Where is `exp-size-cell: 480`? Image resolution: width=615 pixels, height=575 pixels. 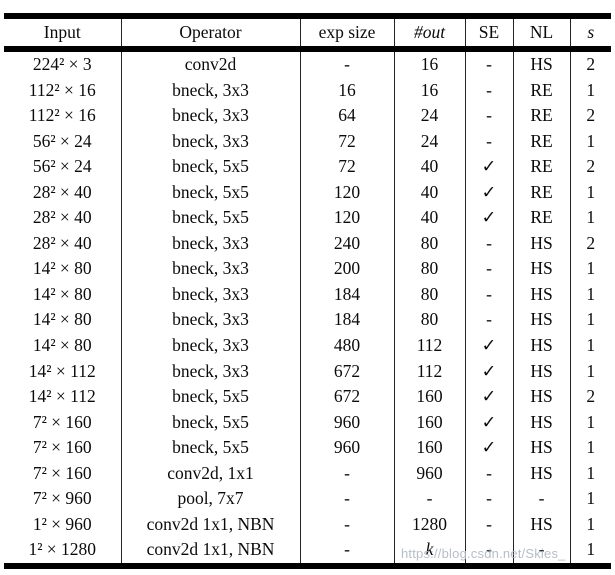 exp-size-cell: 480 is located at coordinates (347, 346).